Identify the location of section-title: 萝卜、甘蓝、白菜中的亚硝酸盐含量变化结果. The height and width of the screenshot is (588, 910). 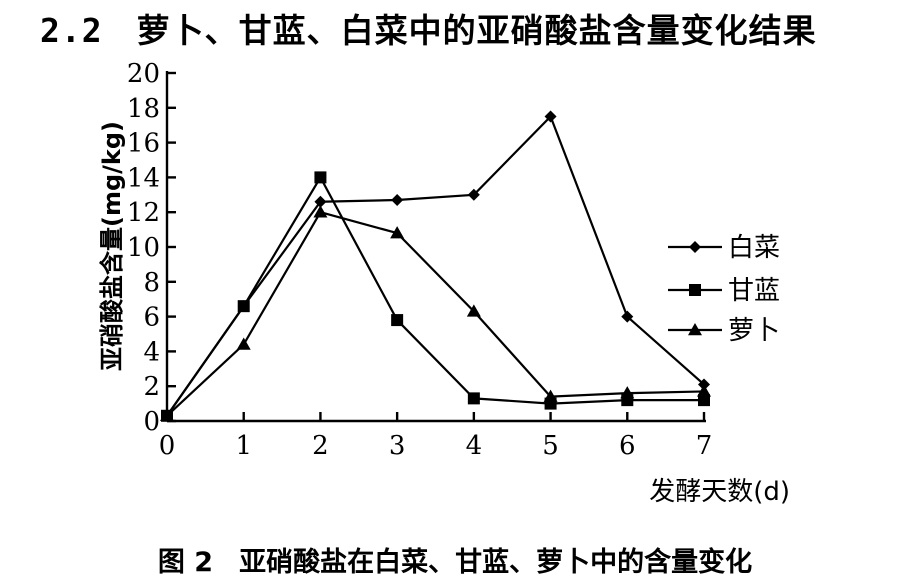
(476, 30).